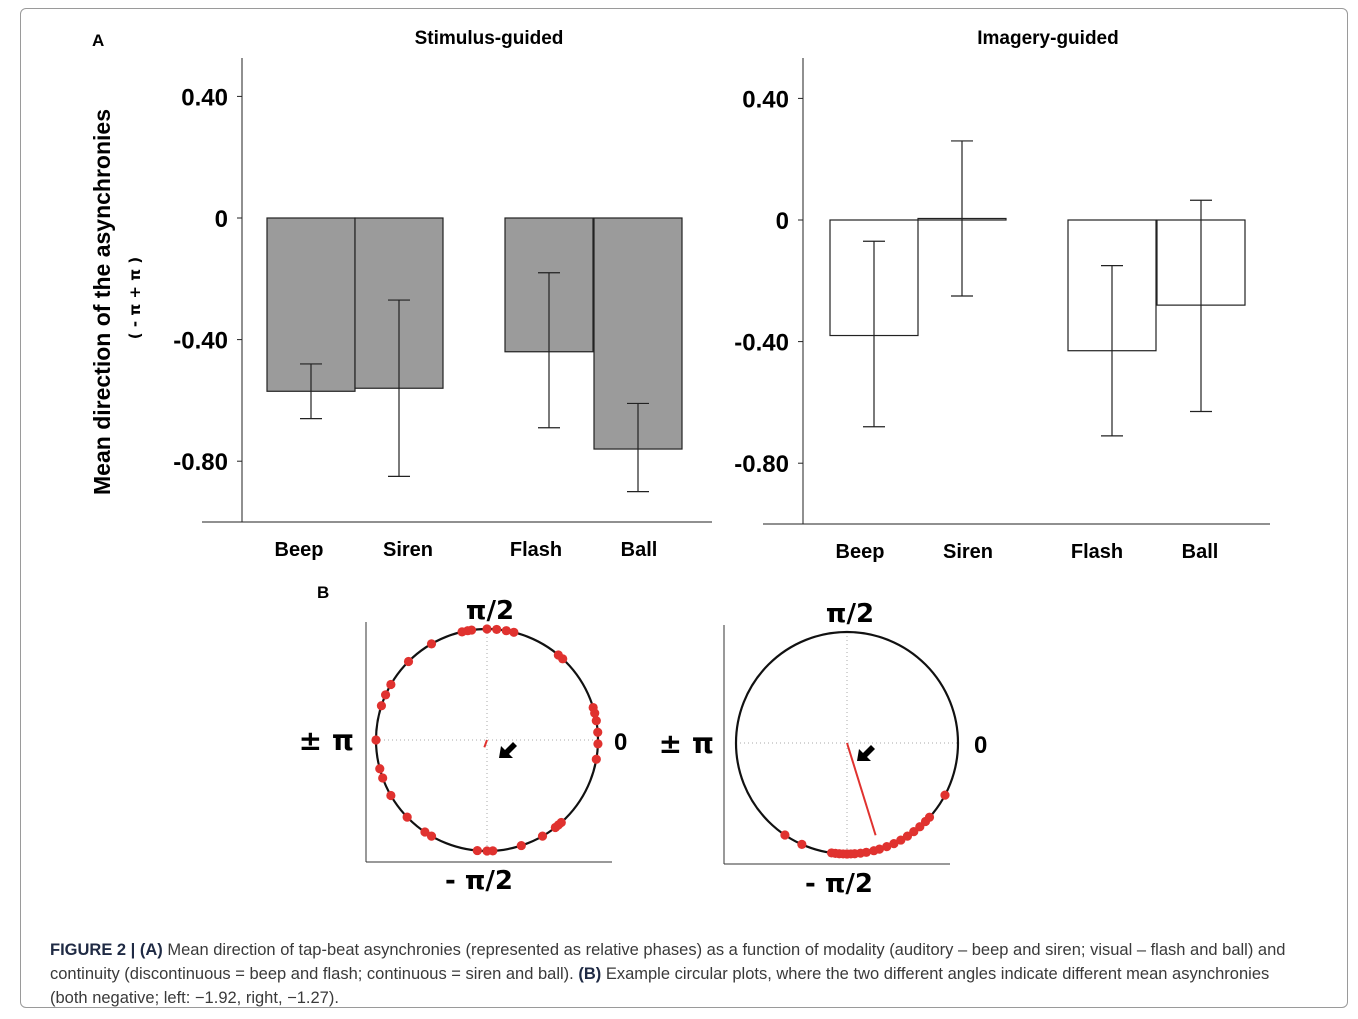 This screenshot has height=1019, width=1358. I want to click on panel-b-label: B, so click(323, 592).